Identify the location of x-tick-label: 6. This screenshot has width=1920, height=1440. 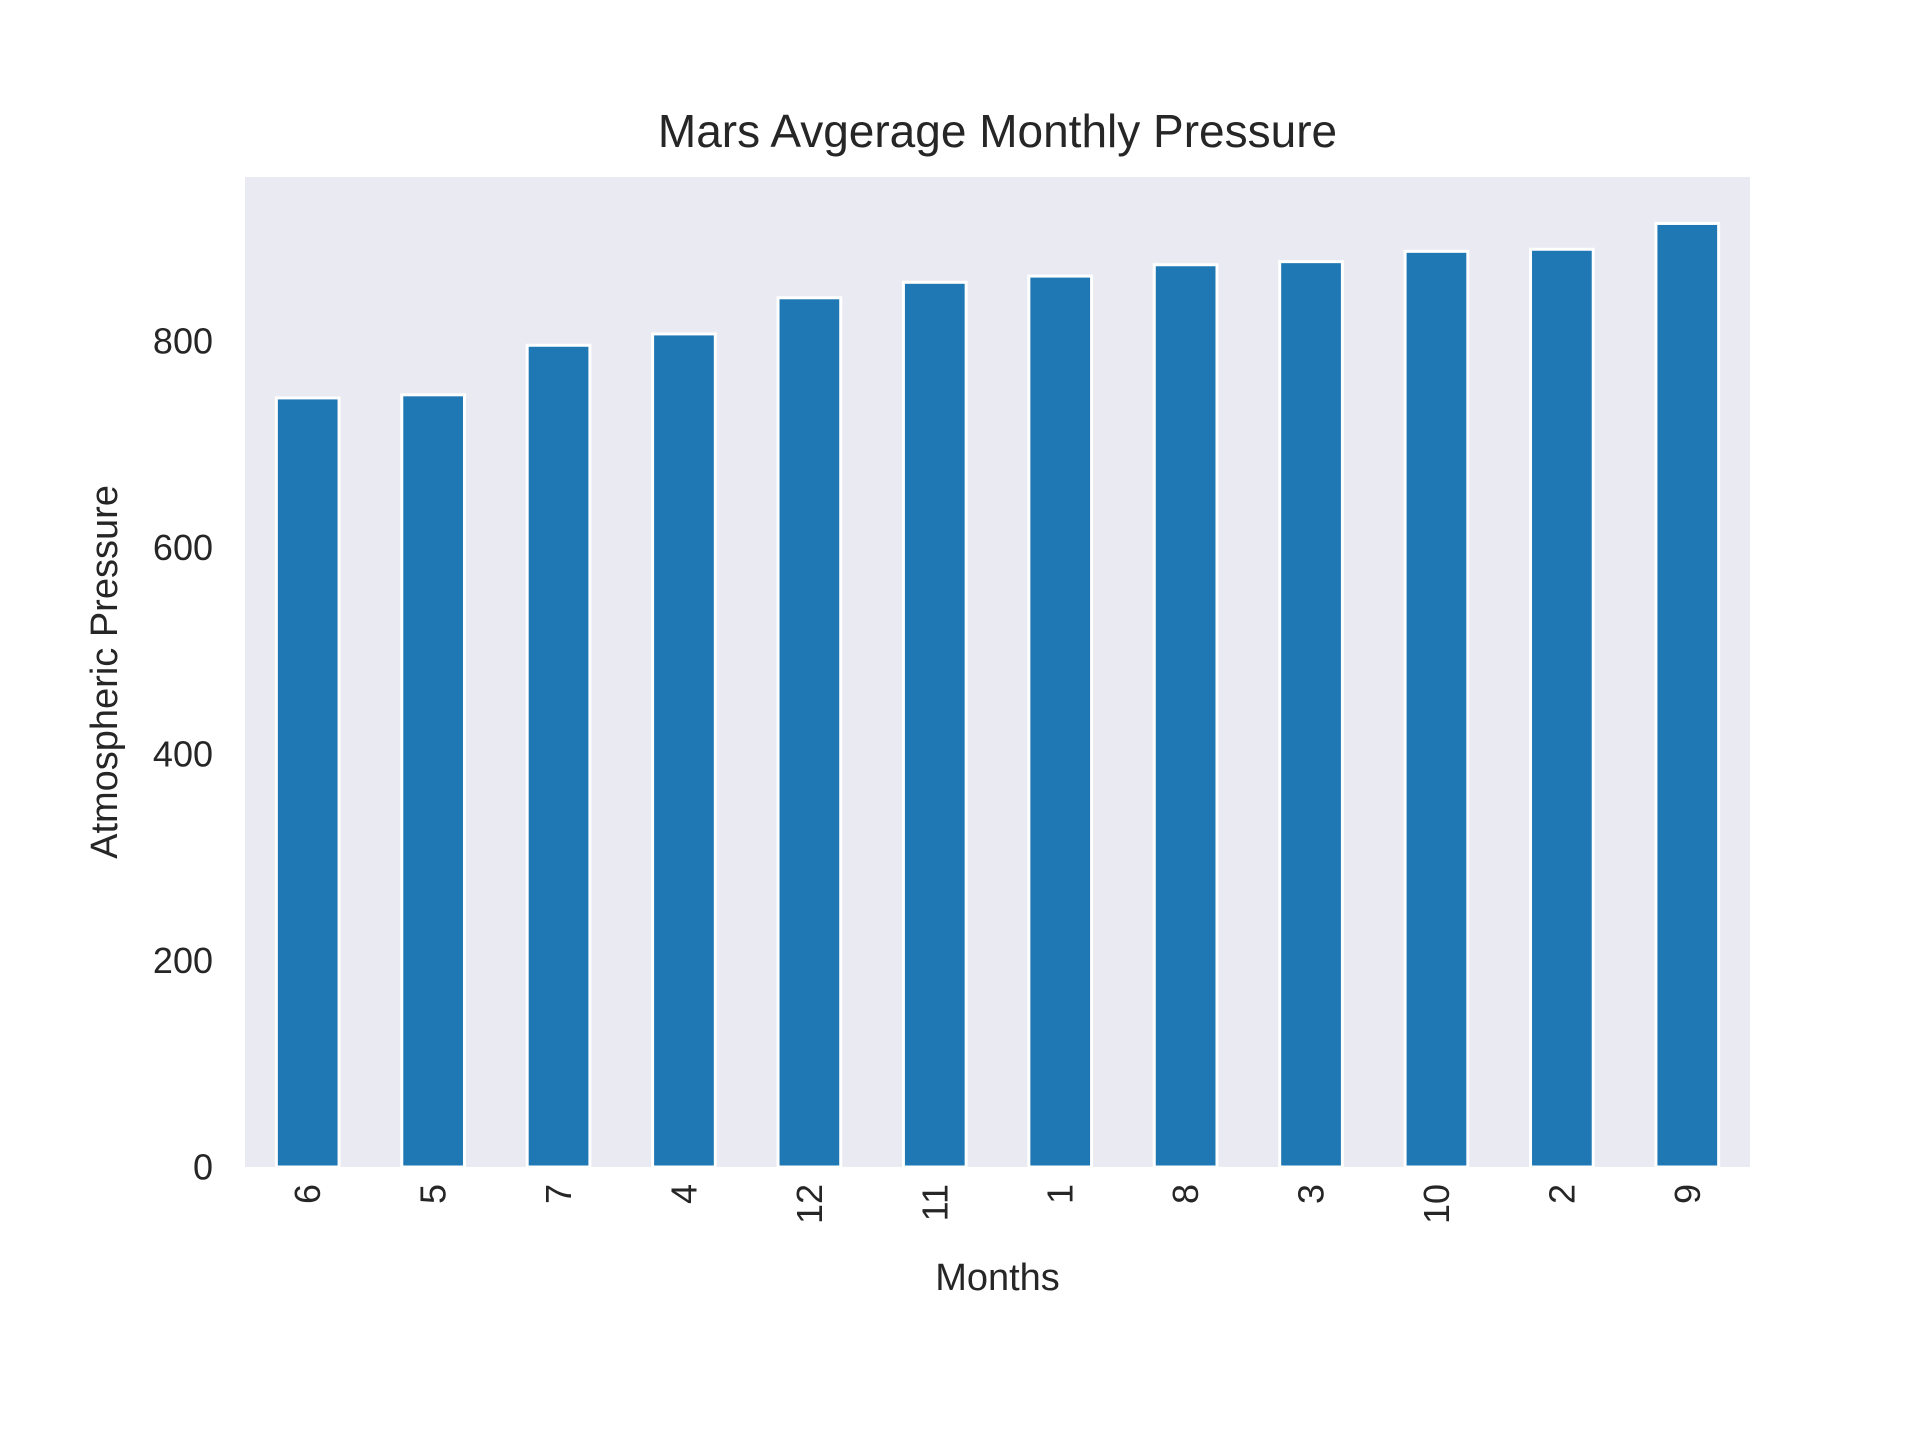
(307, 1194).